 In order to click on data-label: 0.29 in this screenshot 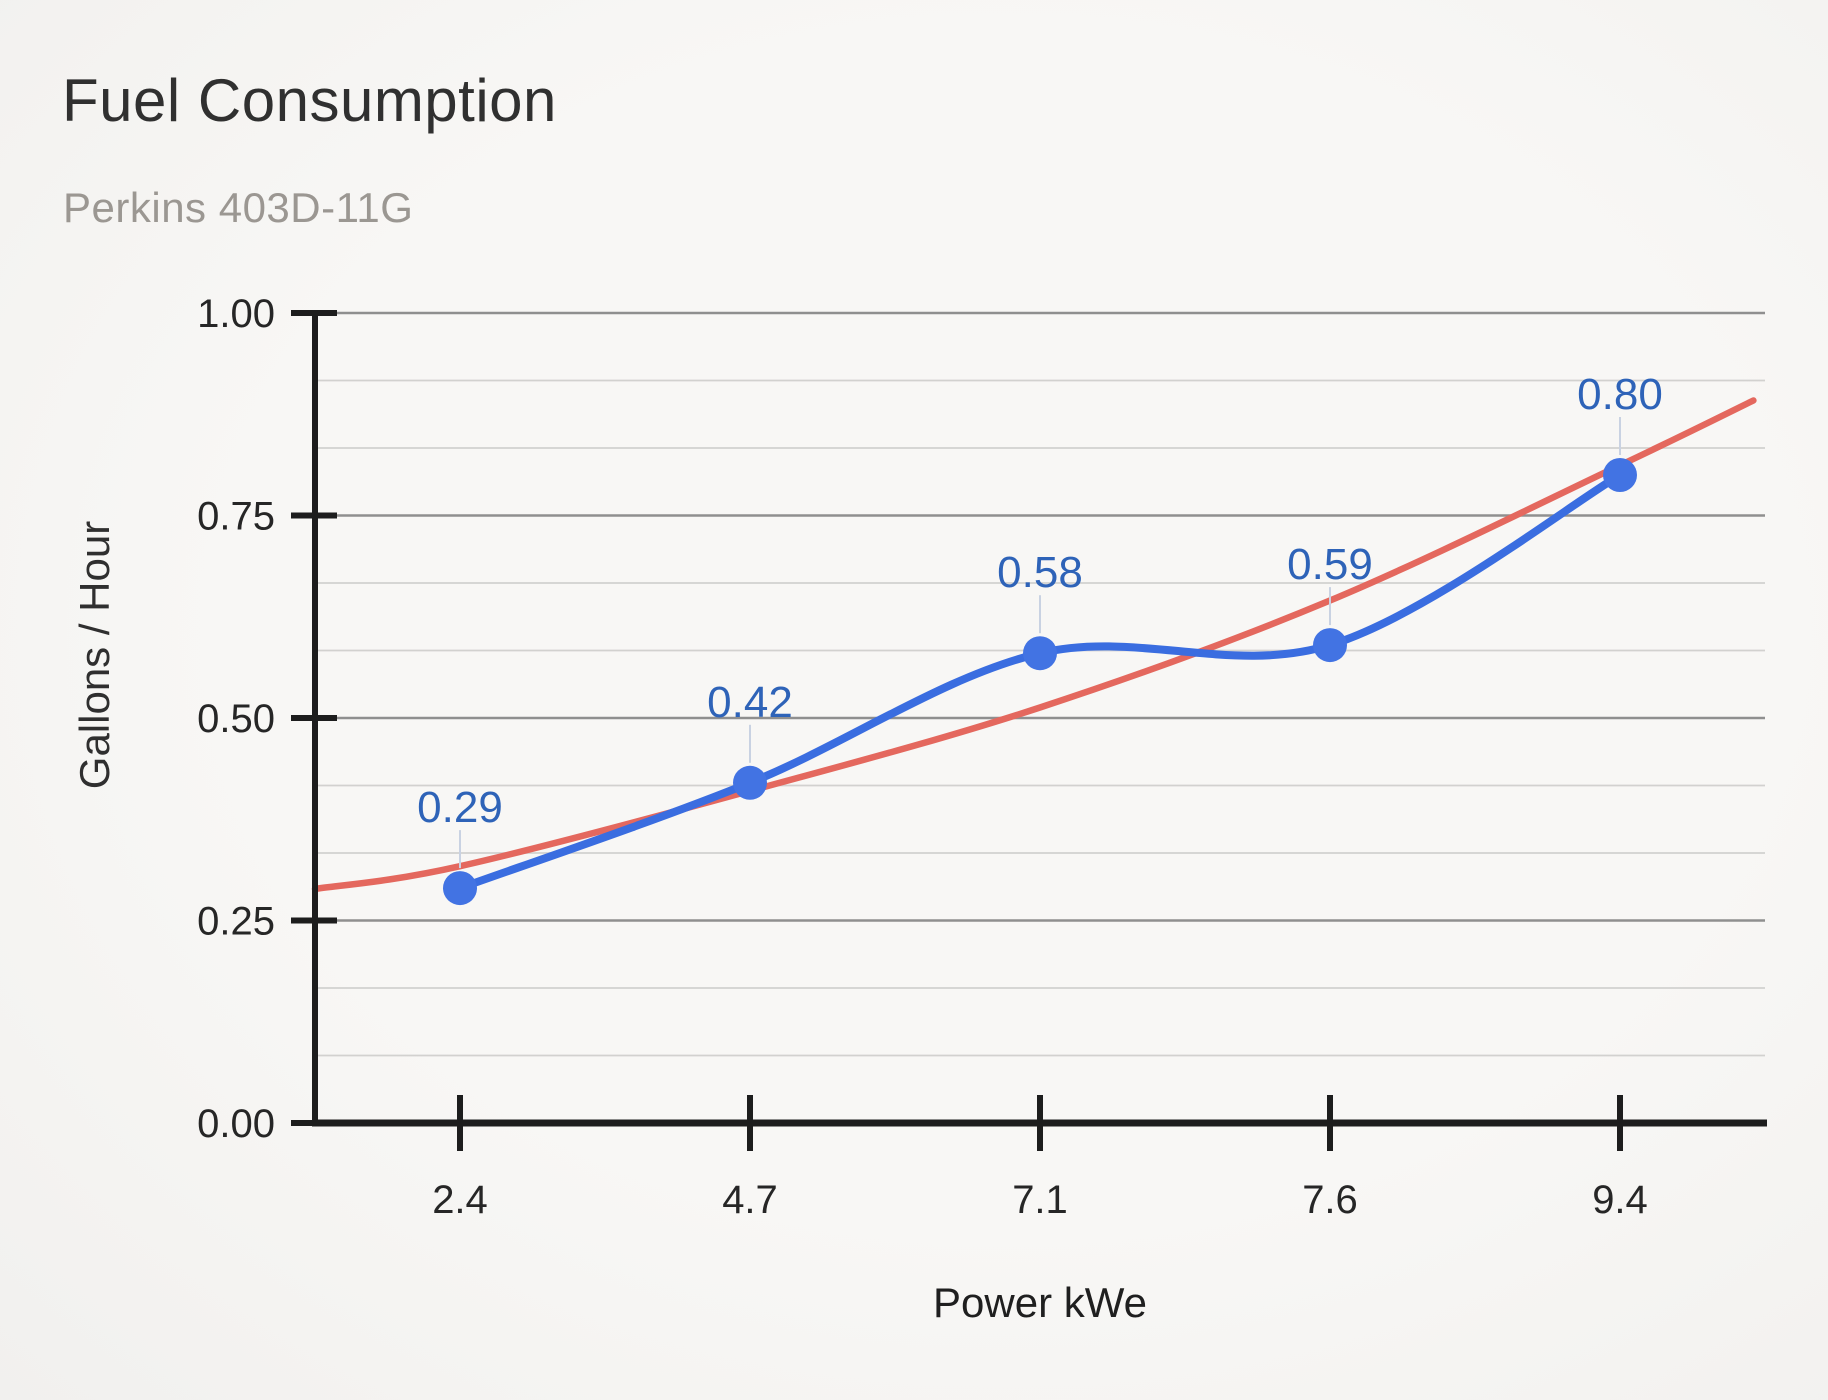, I will do `click(460, 807)`.